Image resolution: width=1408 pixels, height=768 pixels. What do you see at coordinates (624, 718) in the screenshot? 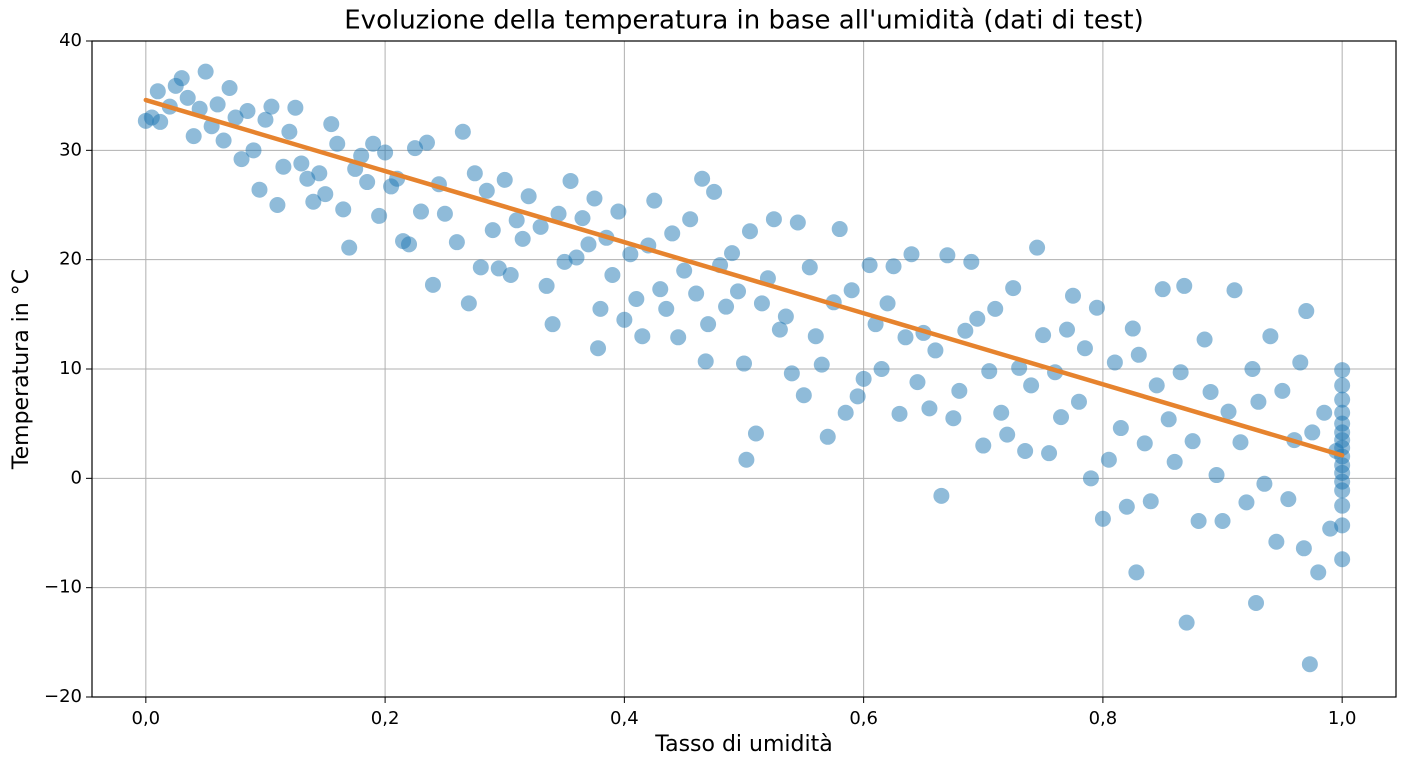
I see `x-tick-label: 0,4` at bounding box center [624, 718].